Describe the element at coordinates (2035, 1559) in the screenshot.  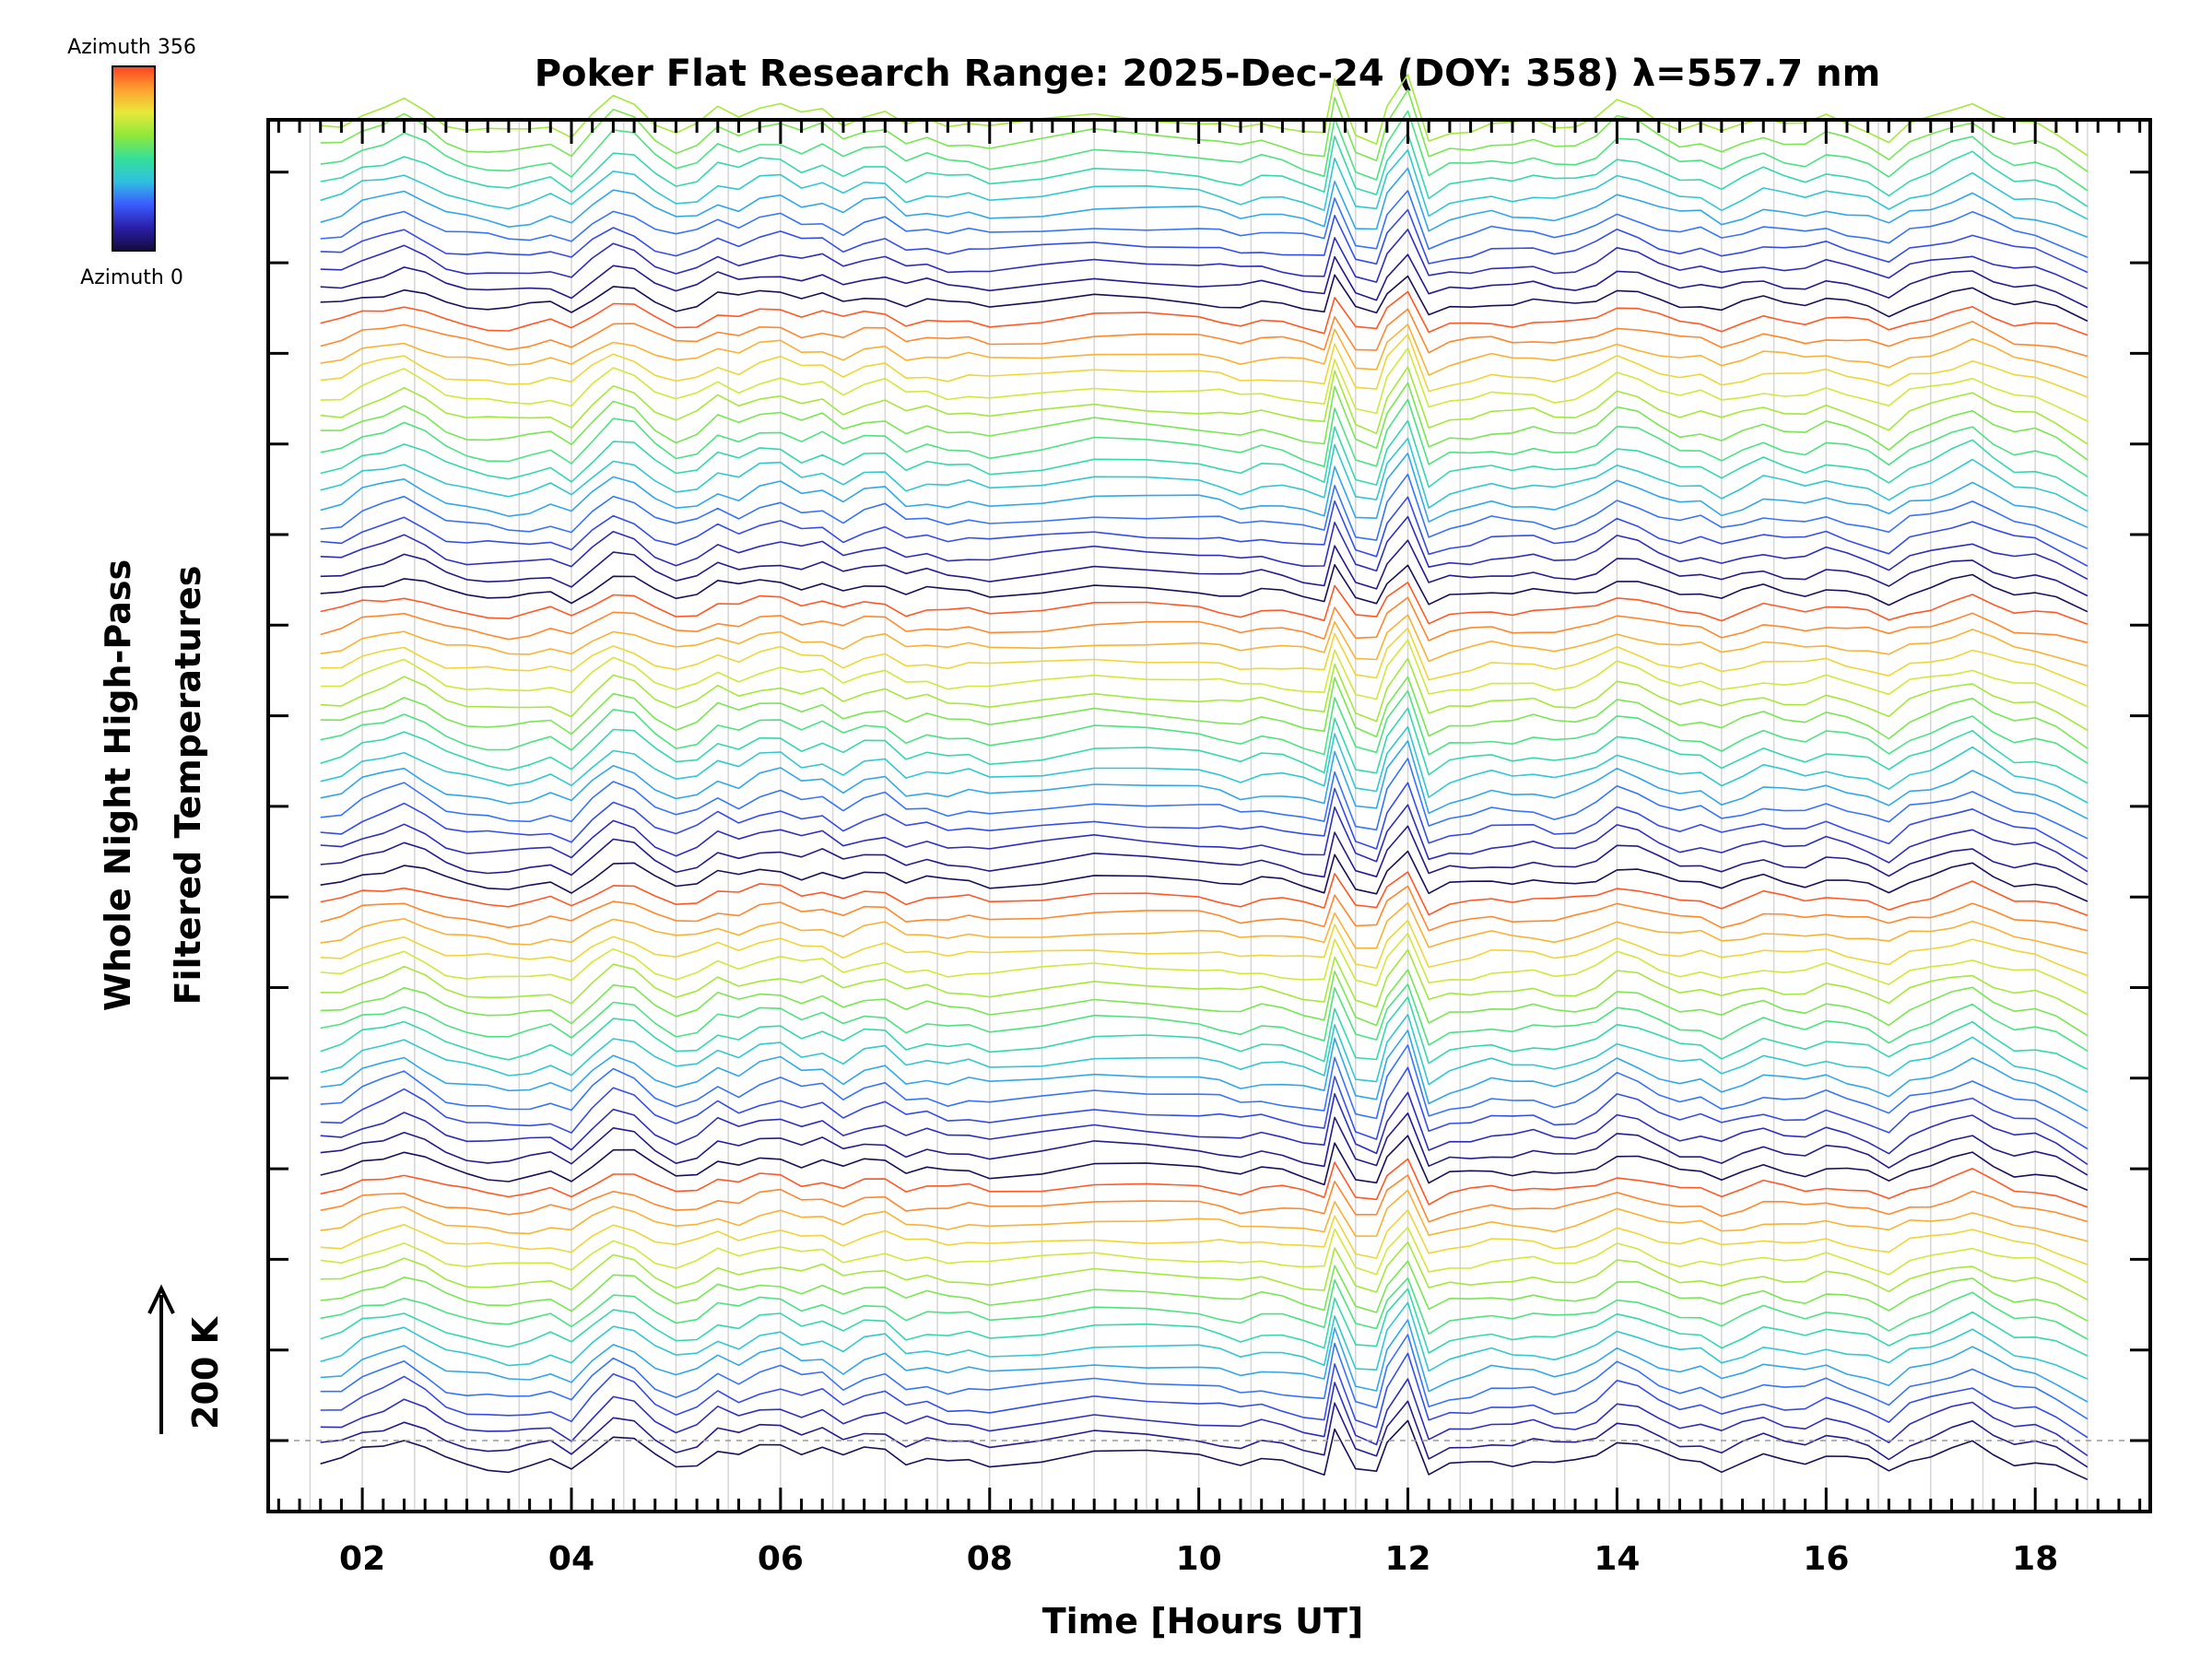
I see `x-tick-label: 18` at that location.